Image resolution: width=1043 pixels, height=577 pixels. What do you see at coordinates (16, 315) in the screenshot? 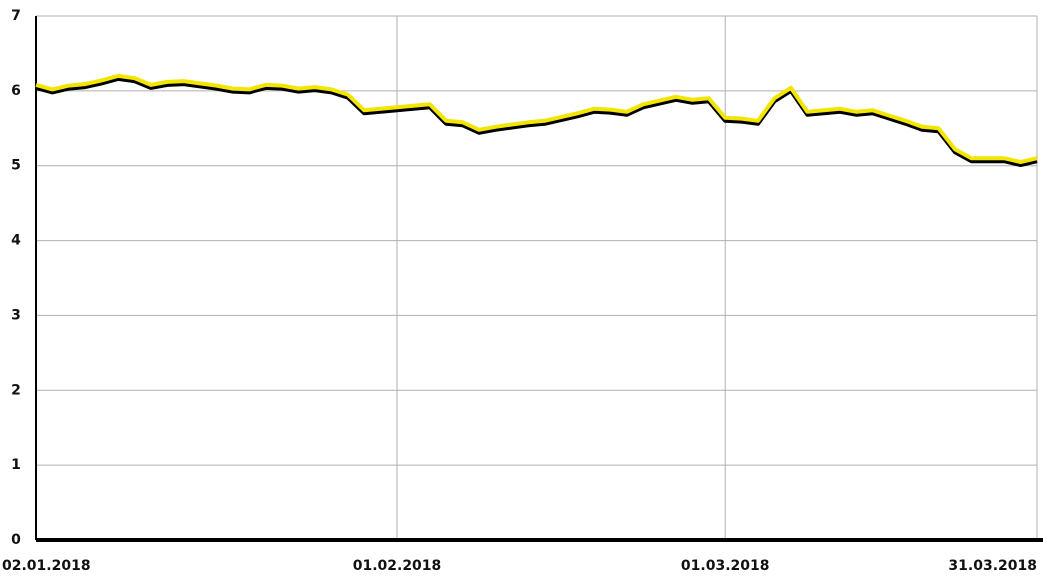
I see `y-tick-label: 3` at bounding box center [16, 315].